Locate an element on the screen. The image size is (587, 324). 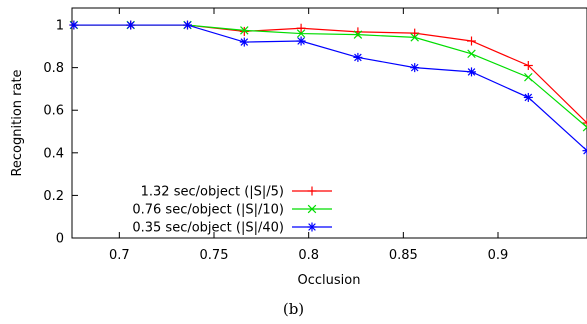
figure-caption: (b) is located at coordinates (293, 309).